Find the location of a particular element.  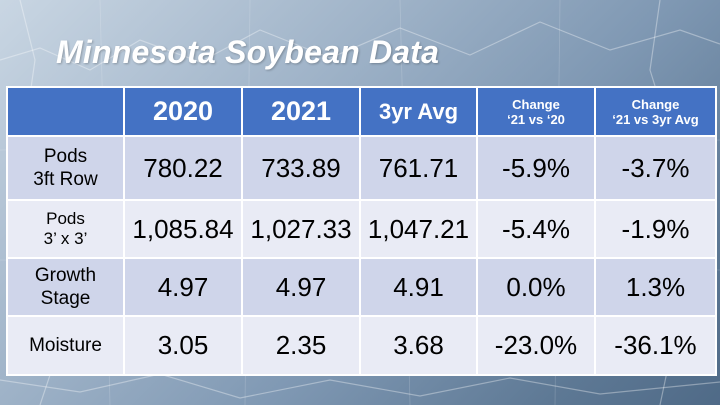

cell-2020: 3.05 is located at coordinates (183, 345).